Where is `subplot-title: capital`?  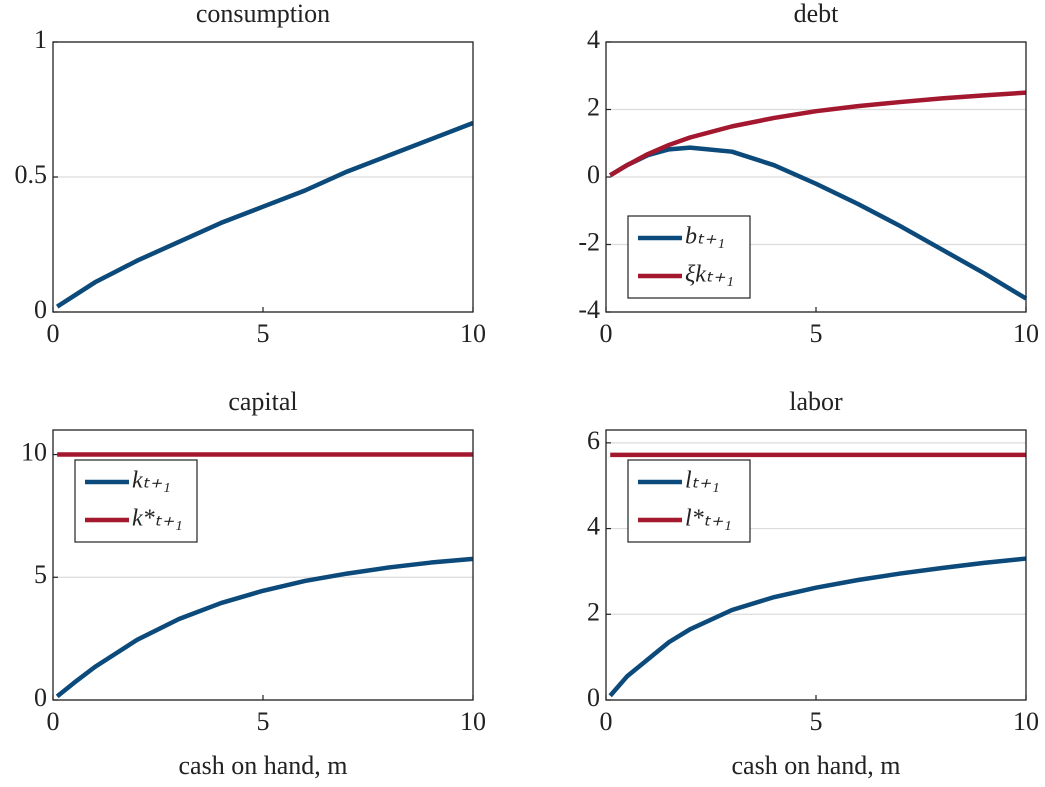 subplot-title: capital is located at coordinates (262, 401).